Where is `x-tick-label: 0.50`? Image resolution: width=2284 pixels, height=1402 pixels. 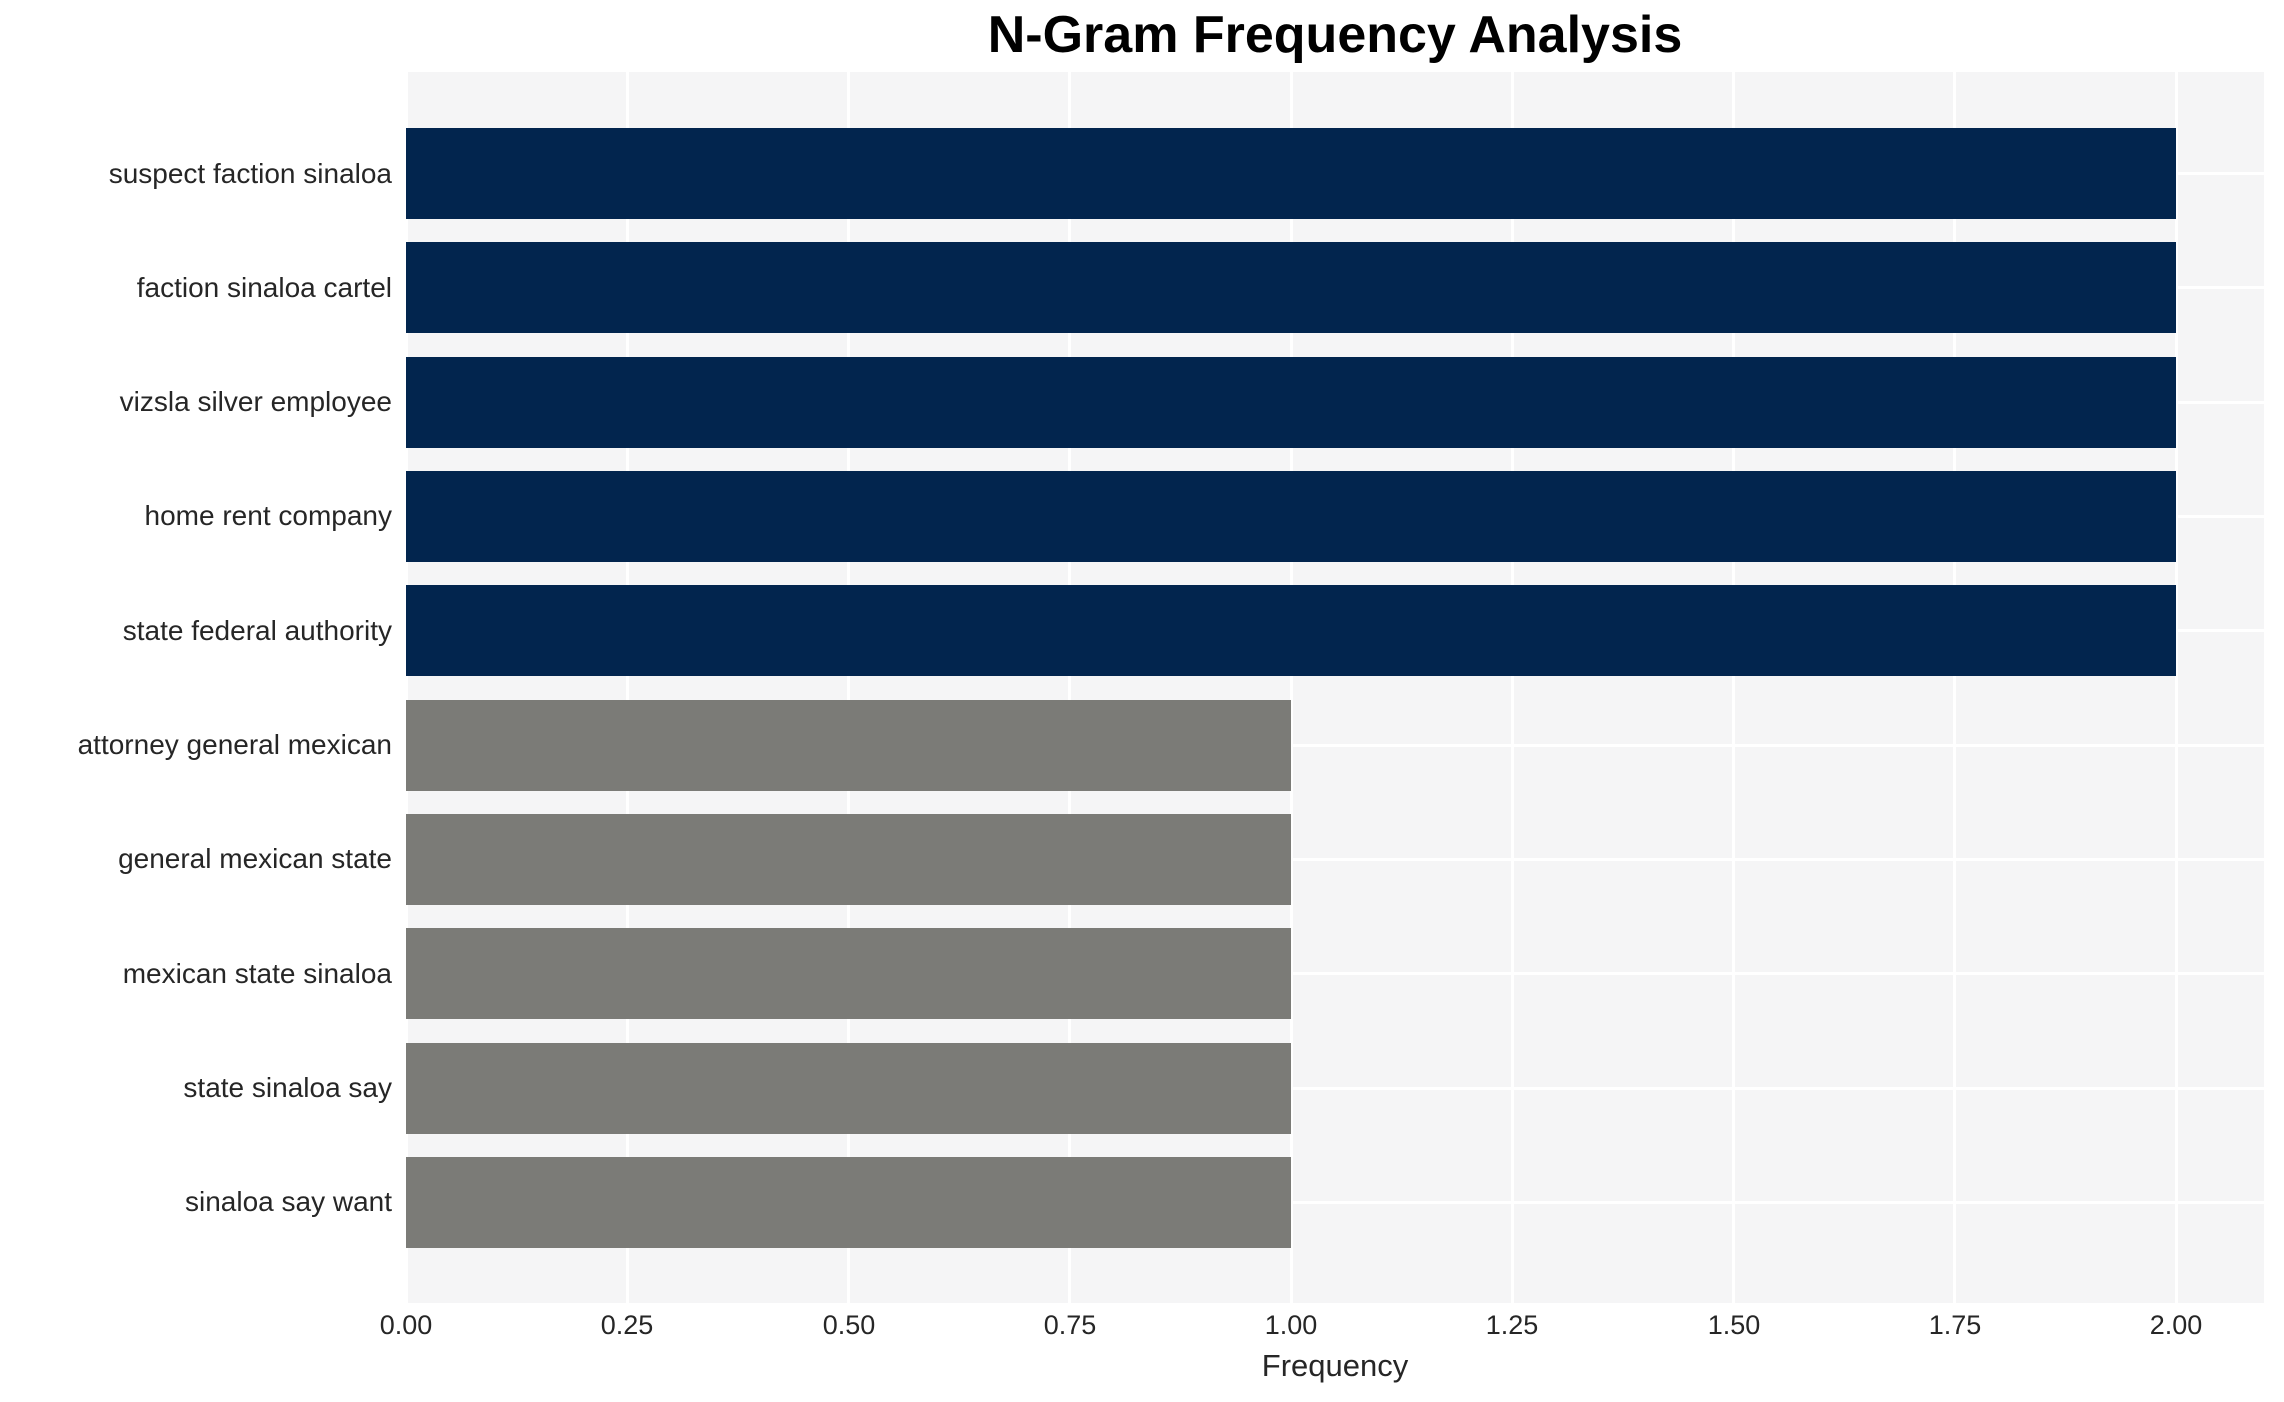 x-tick-label: 0.50 is located at coordinates (849, 1325).